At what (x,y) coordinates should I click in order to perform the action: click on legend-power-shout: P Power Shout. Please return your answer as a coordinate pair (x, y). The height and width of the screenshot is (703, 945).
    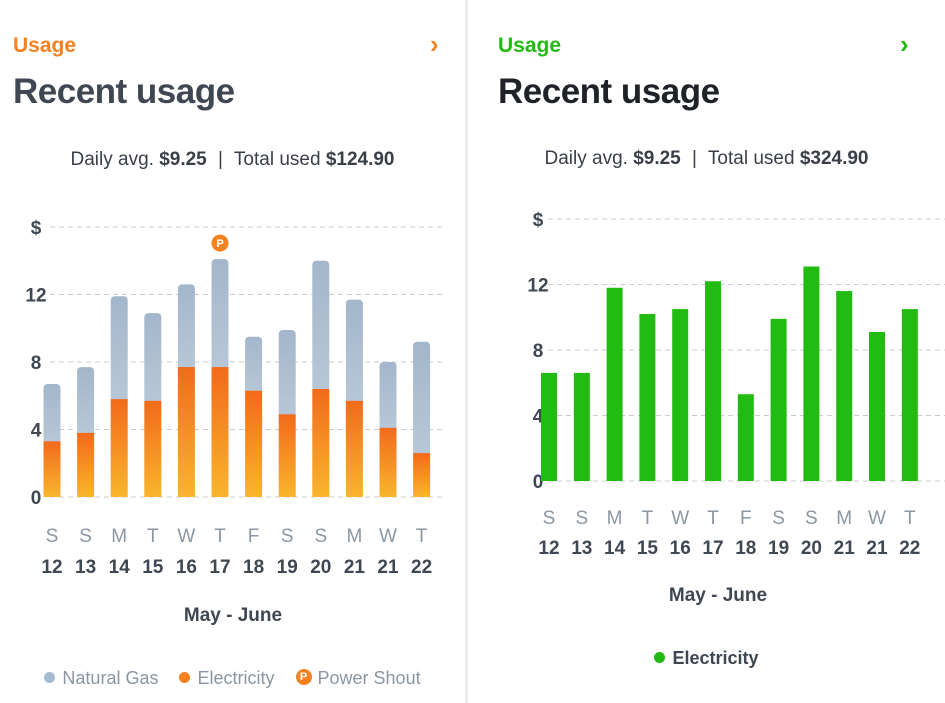
    Looking at the image, I should click on (358, 678).